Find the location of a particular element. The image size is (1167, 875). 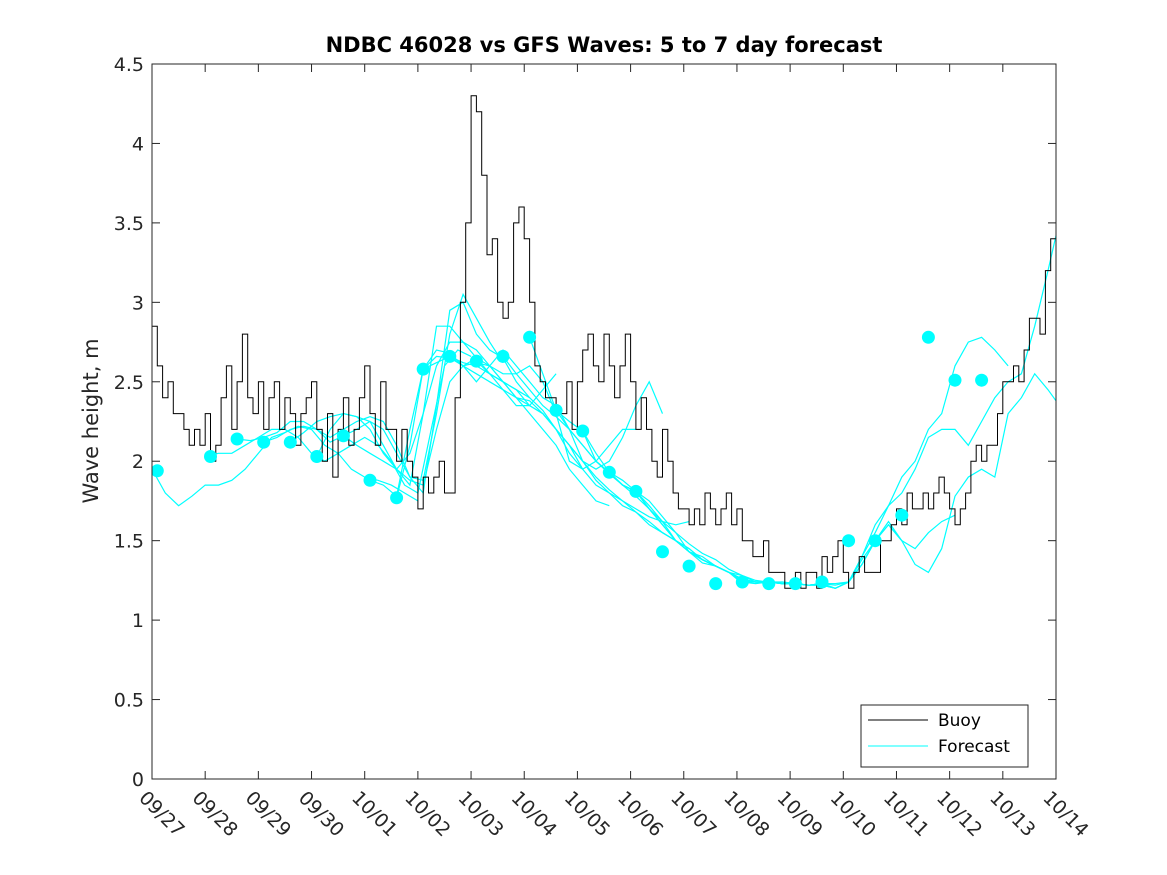

legend: Buoy Forecast is located at coordinates (944, 736).